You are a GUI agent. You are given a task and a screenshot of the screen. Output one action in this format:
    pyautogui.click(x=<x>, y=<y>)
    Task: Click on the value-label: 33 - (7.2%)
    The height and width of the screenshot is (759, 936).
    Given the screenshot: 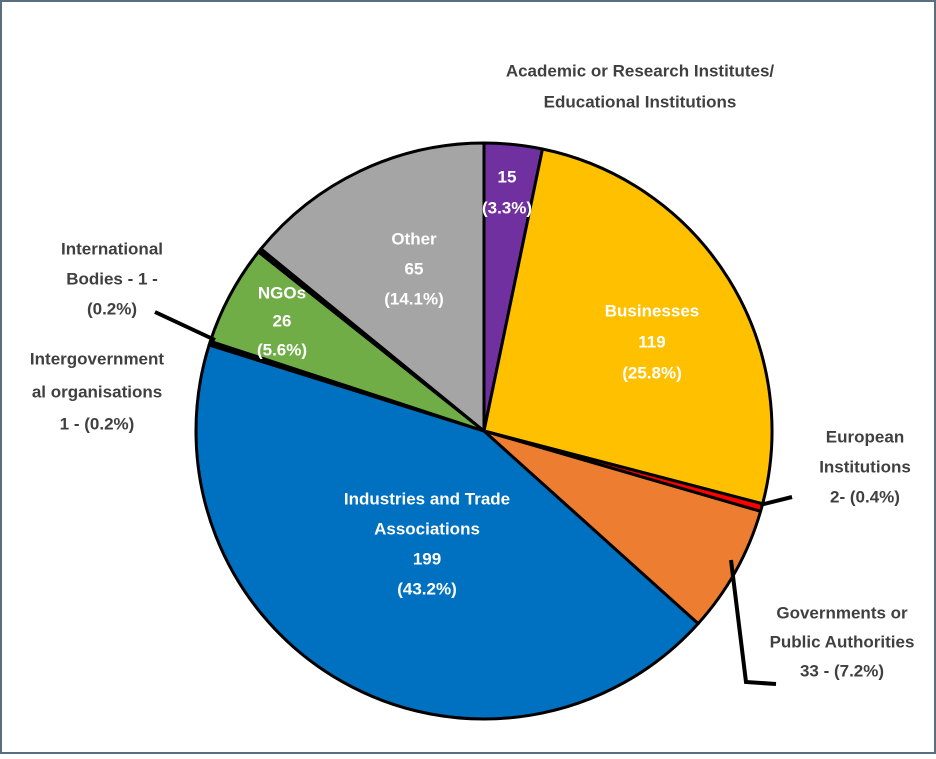 What is the action you would take?
    pyautogui.click(x=842, y=670)
    